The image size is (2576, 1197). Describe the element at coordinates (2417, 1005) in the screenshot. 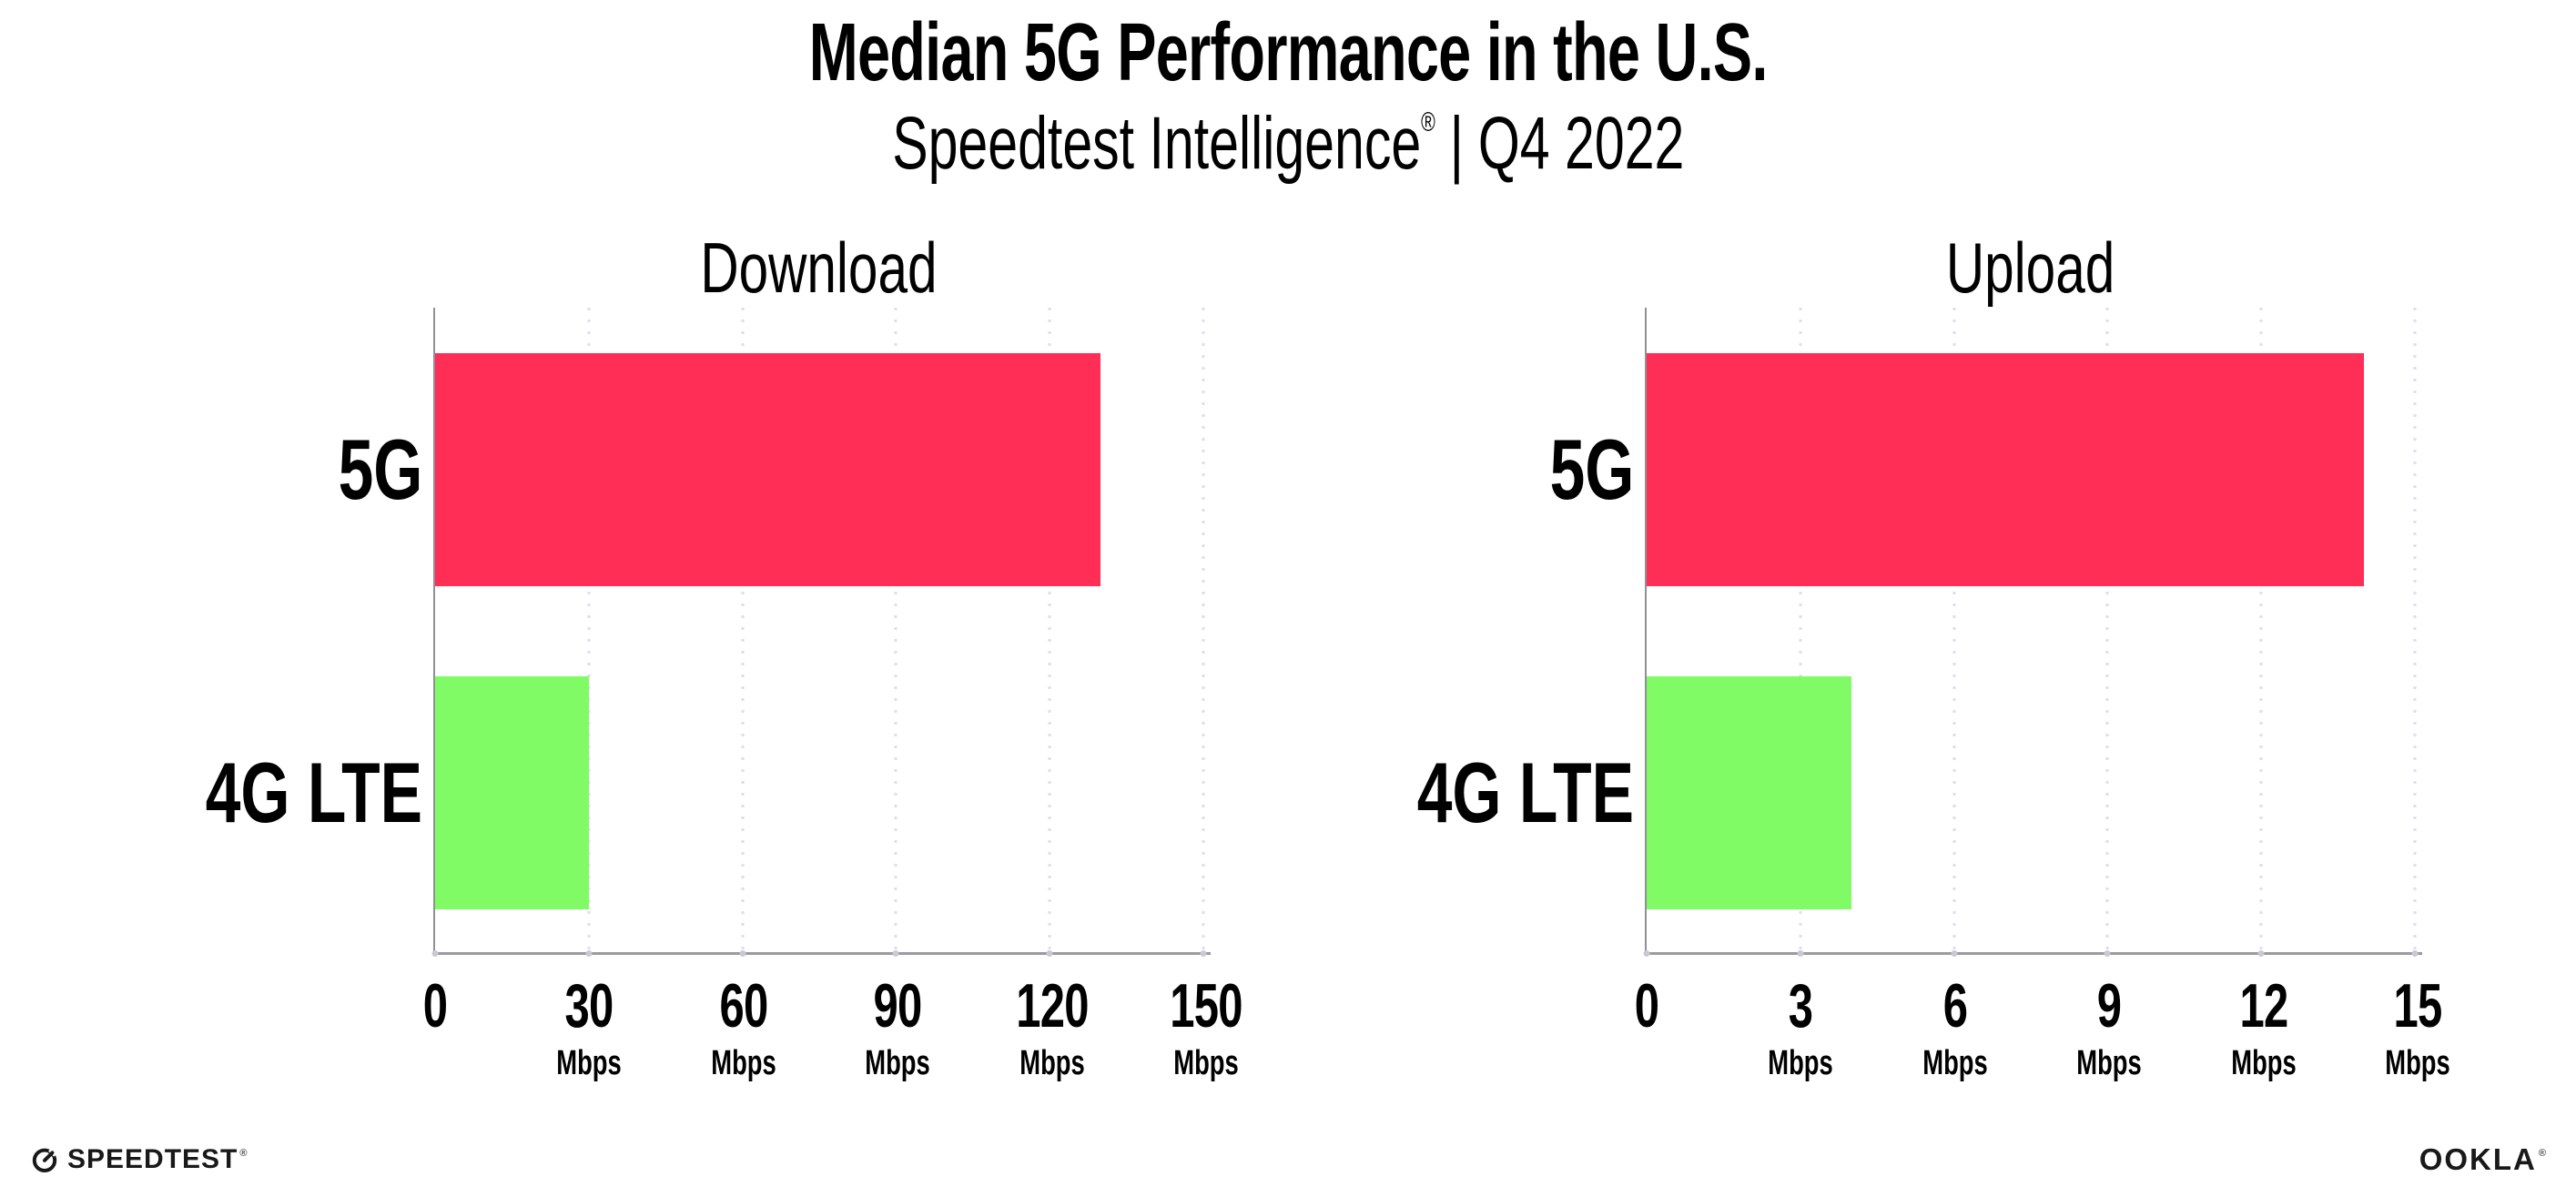

I see `x-tick-value: 15` at that location.